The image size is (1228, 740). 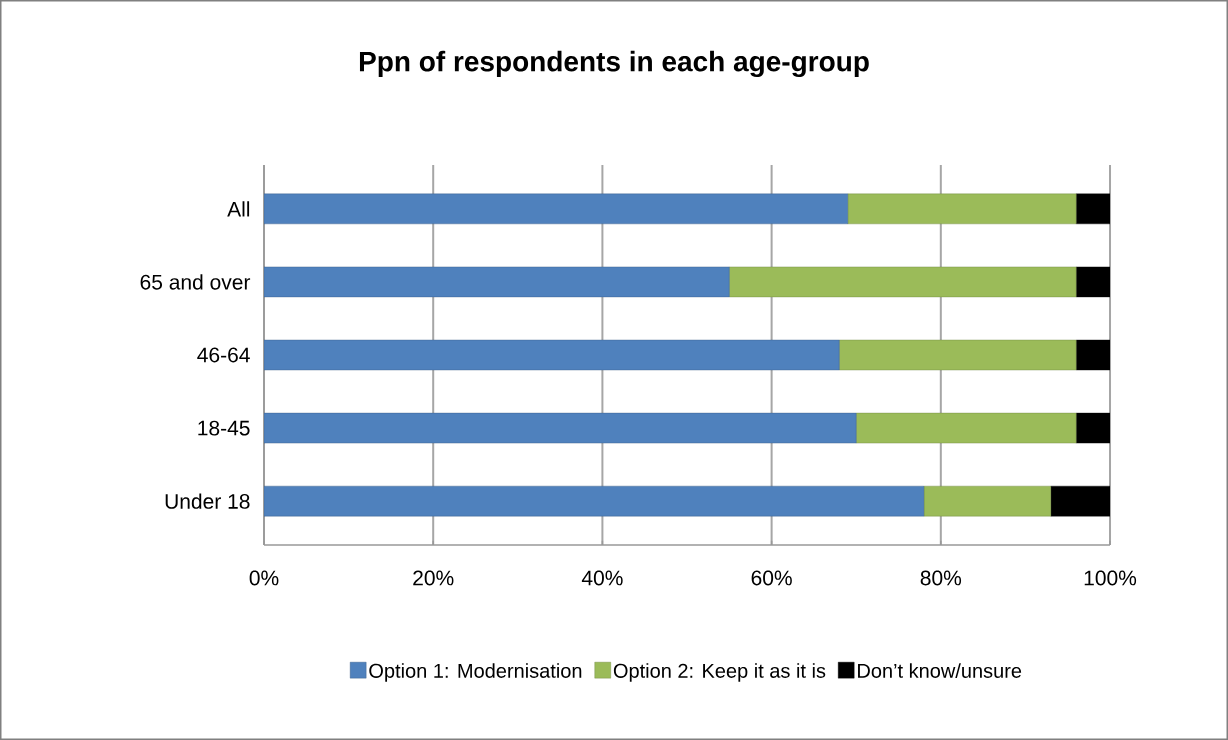 I want to click on y-tick-label: All, so click(x=238, y=209).